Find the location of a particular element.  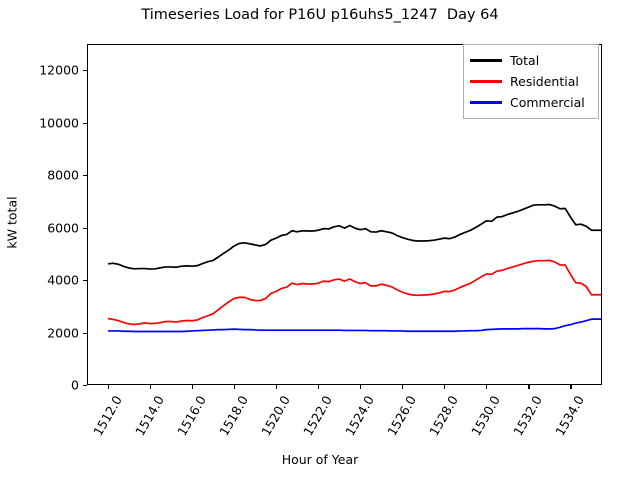

chart-legend: Total Residential Commercial is located at coordinates (531, 81).